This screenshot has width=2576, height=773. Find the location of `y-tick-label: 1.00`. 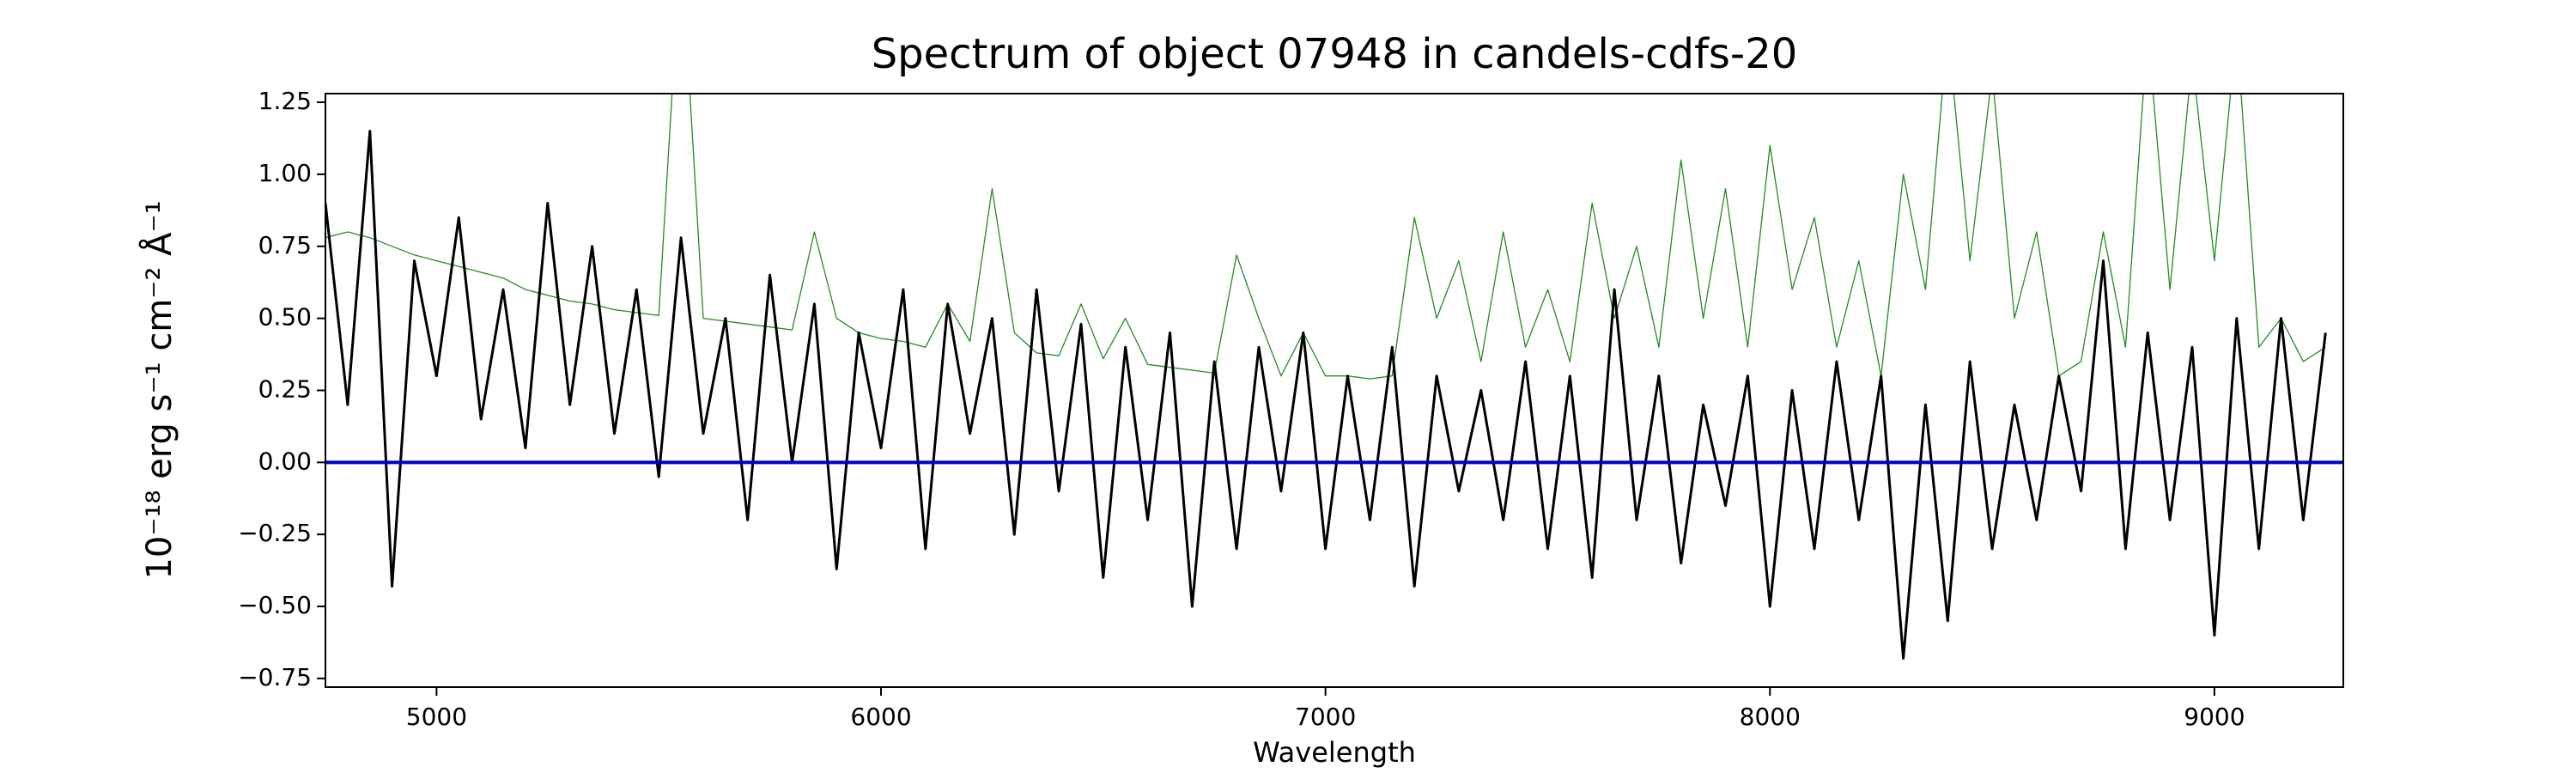

y-tick-label: 1.00 is located at coordinates (285, 173).